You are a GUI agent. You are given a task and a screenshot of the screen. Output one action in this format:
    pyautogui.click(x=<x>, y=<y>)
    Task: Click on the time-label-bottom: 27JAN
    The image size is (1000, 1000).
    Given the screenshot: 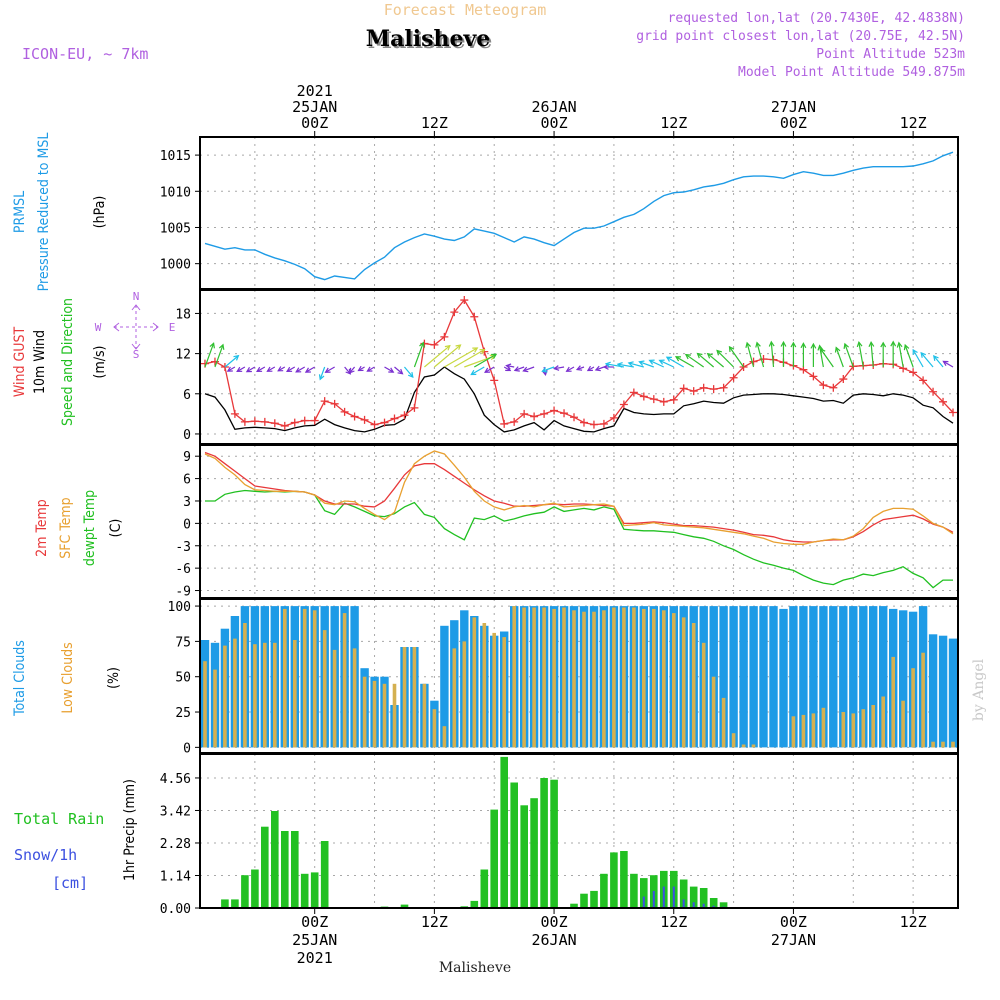 What is the action you would take?
    pyautogui.click(x=793, y=940)
    